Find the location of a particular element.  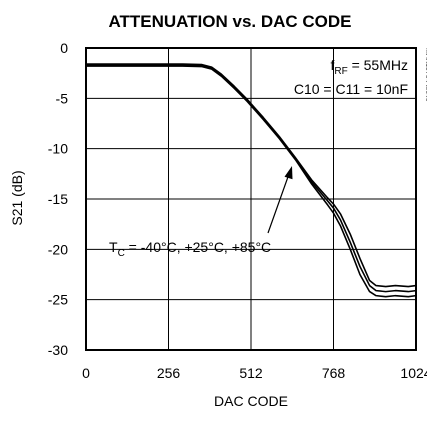

y-tick-label: -5 is located at coordinates (62, 98).